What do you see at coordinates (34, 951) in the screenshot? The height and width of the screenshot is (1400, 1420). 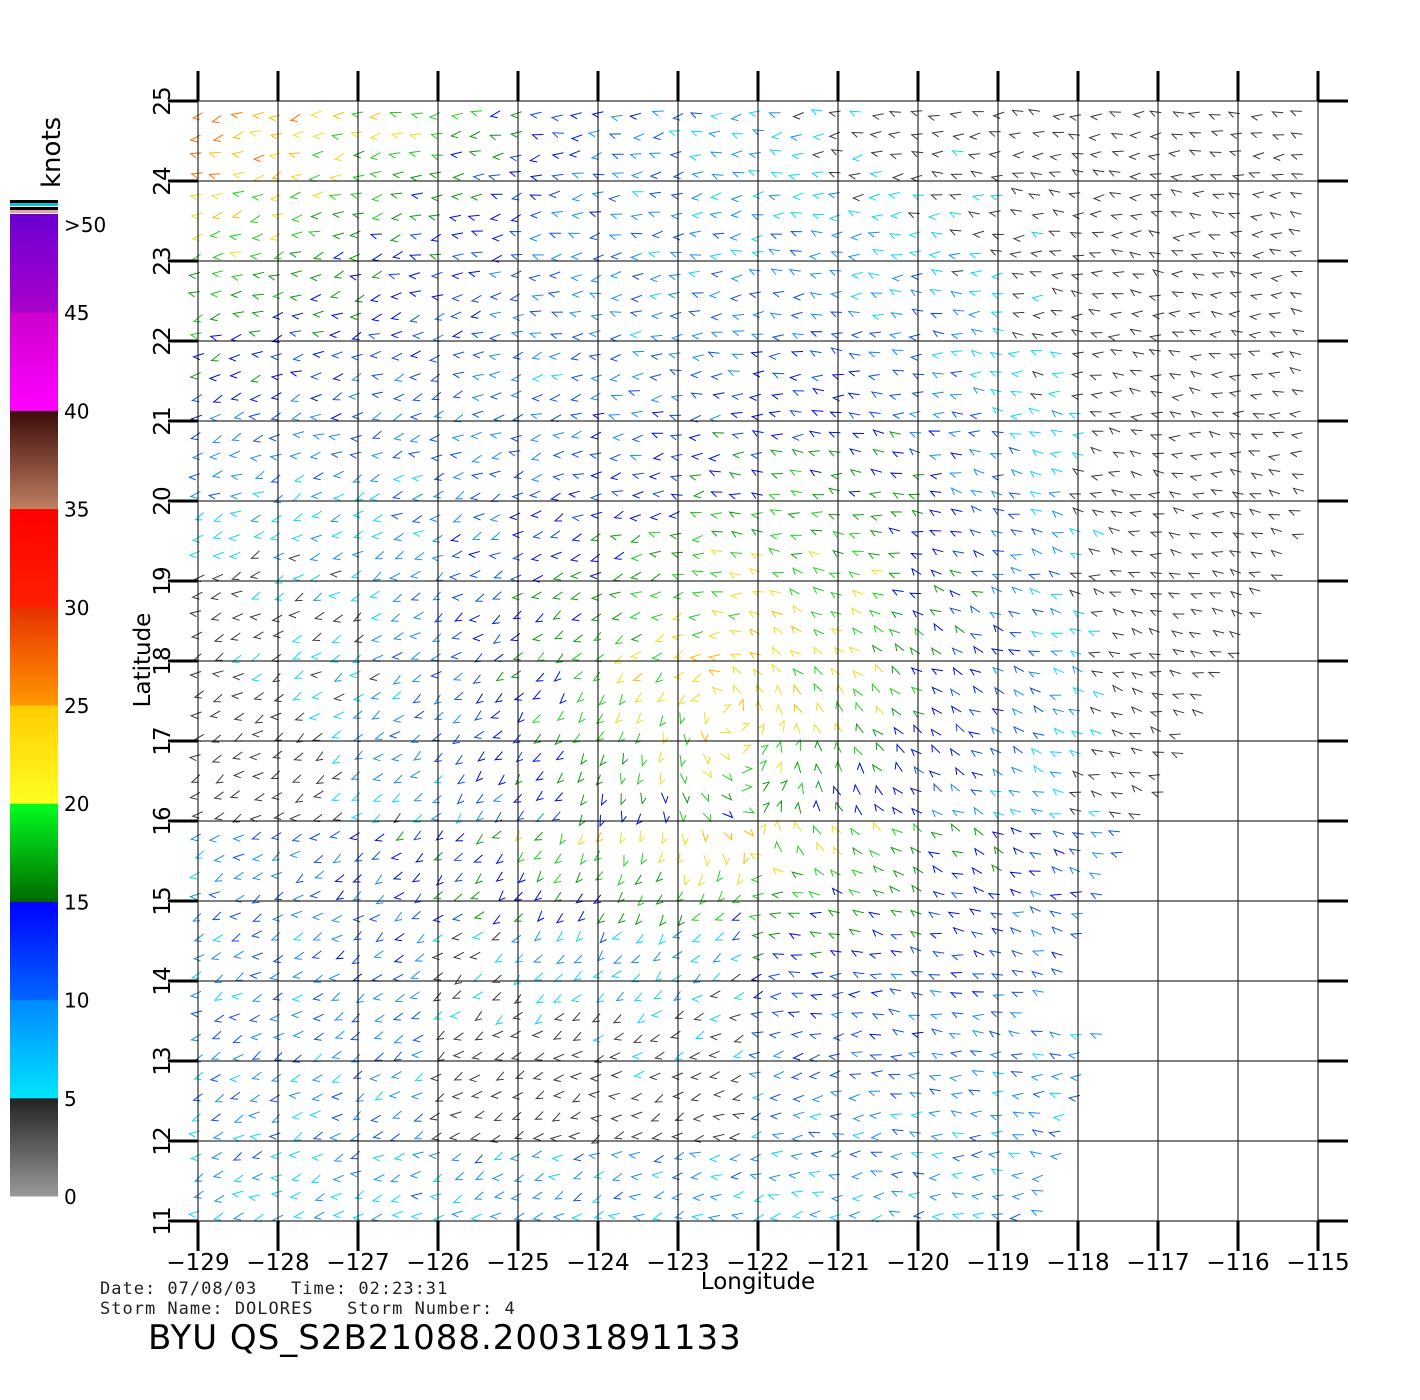 I see `colorbar-band` at bounding box center [34, 951].